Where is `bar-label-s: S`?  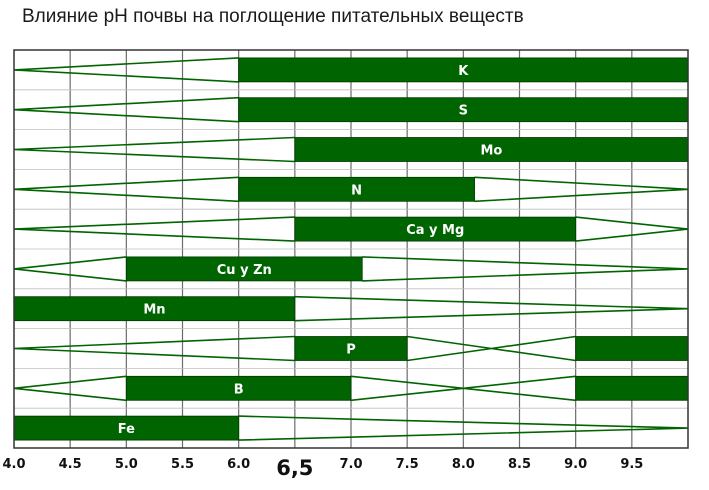
bar-label-s: S is located at coordinates (463, 111).